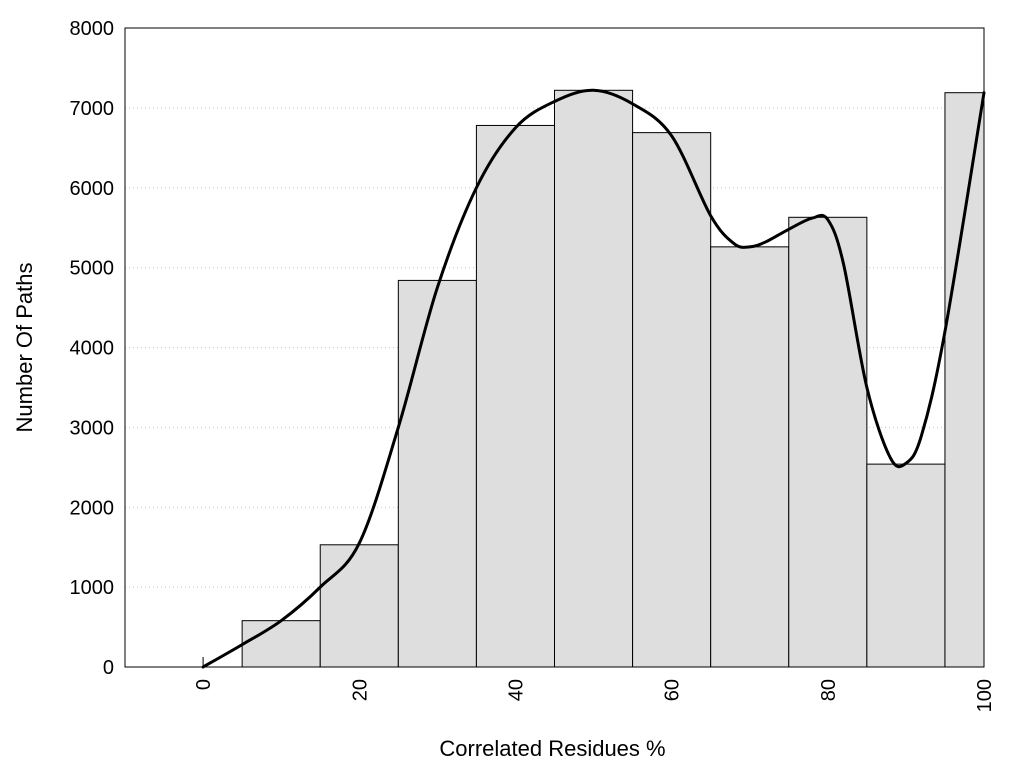 The image size is (1024, 768). I want to click on y-tick-label: 2000, so click(92, 508).